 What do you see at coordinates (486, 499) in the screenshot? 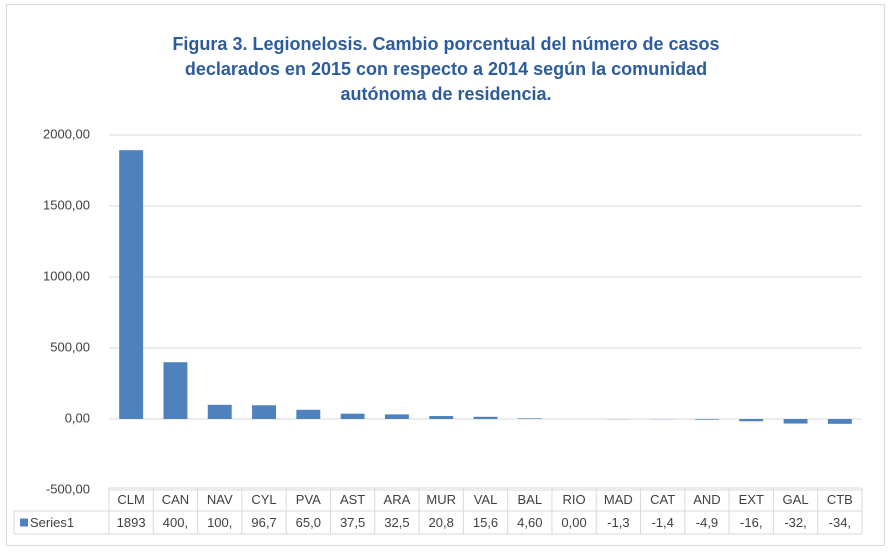
I see `x-tick-label: VAL` at bounding box center [486, 499].